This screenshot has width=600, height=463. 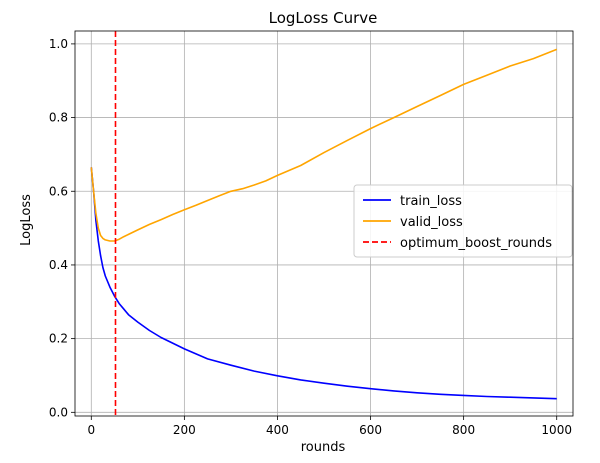 I want to click on y-tick-label: 0.2, so click(x=58, y=339).